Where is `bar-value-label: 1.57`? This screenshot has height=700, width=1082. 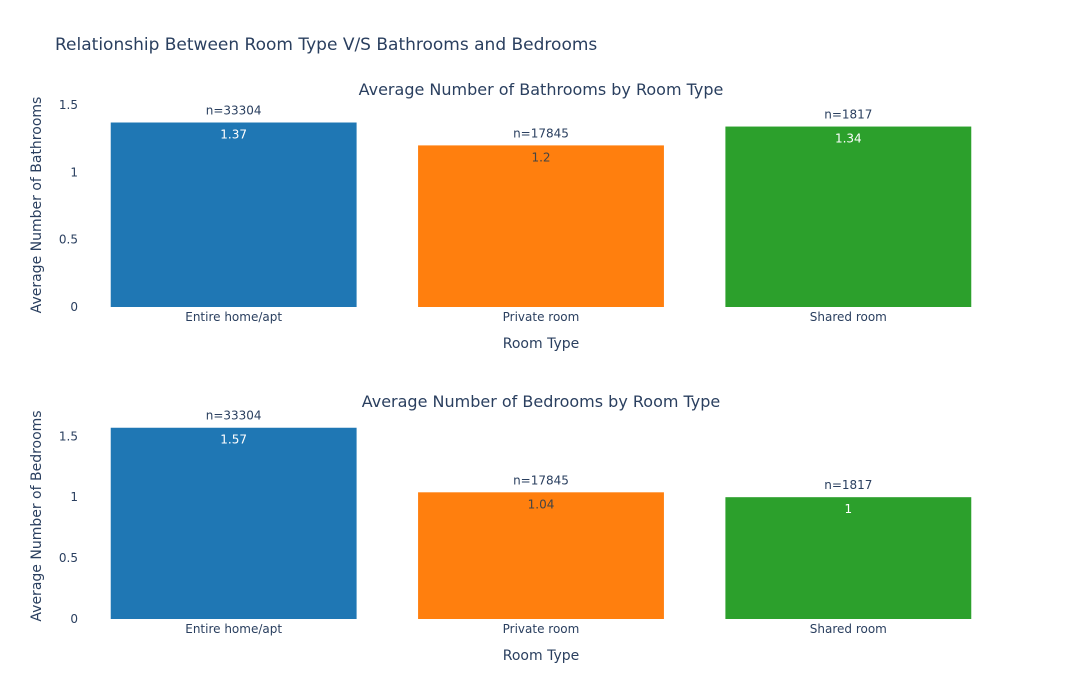
bar-value-label: 1.57 is located at coordinates (233, 440).